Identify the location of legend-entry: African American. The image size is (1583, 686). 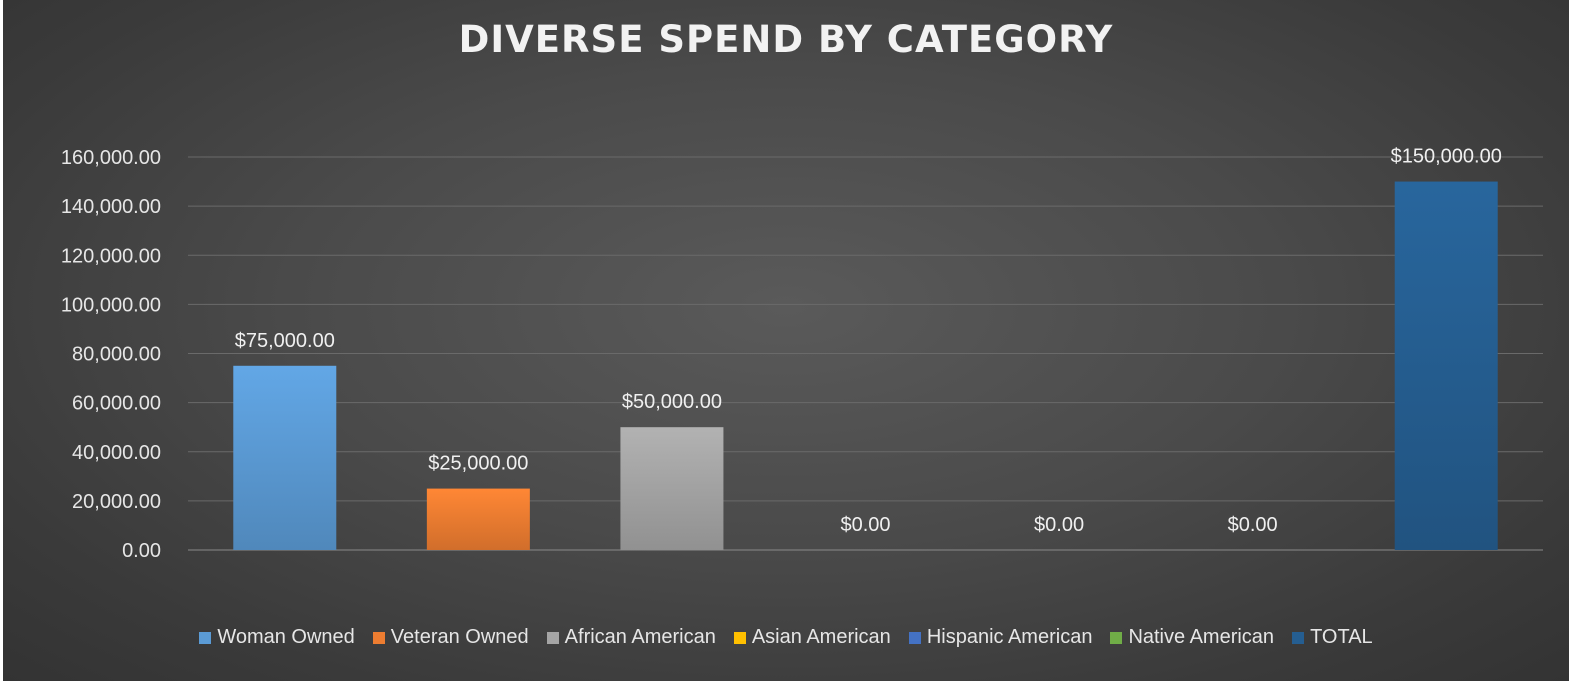
(631, 637).